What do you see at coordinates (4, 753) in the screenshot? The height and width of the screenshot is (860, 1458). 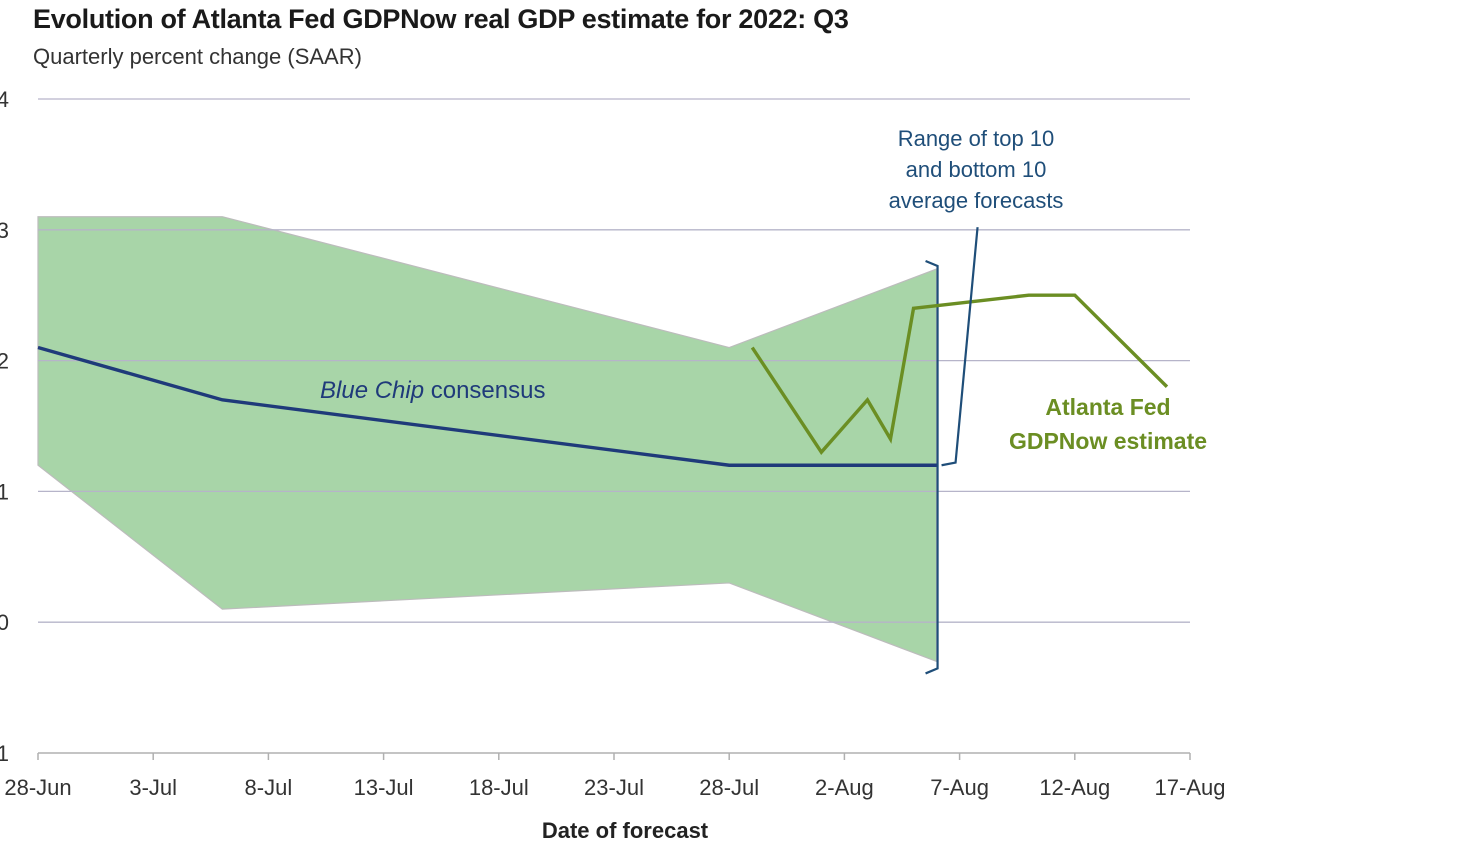 I see `y-tick-label: -1` at bounding box center [4, 753].